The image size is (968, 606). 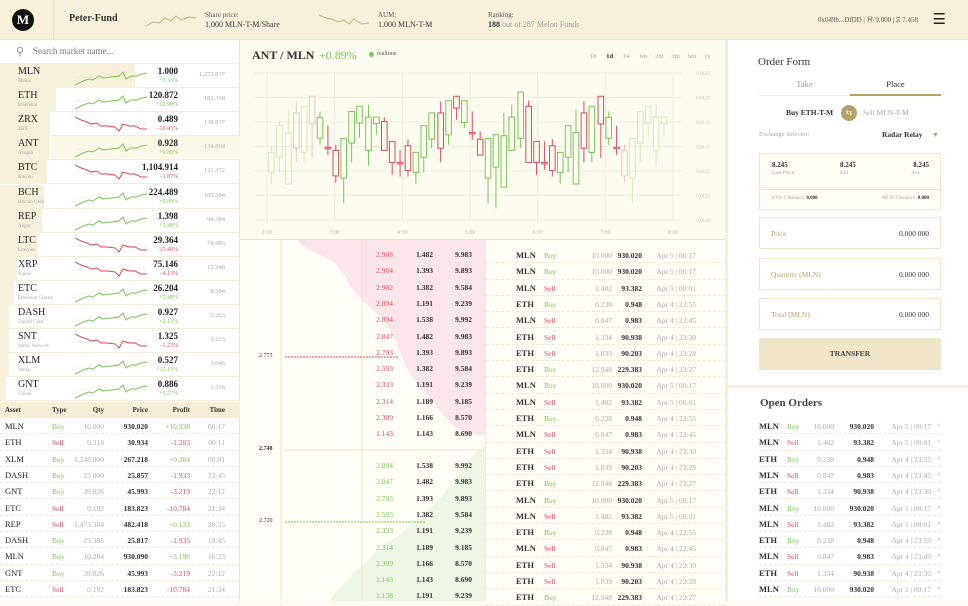 I want to click on timeframe-1w: 1w, so click(x=626, y=56).